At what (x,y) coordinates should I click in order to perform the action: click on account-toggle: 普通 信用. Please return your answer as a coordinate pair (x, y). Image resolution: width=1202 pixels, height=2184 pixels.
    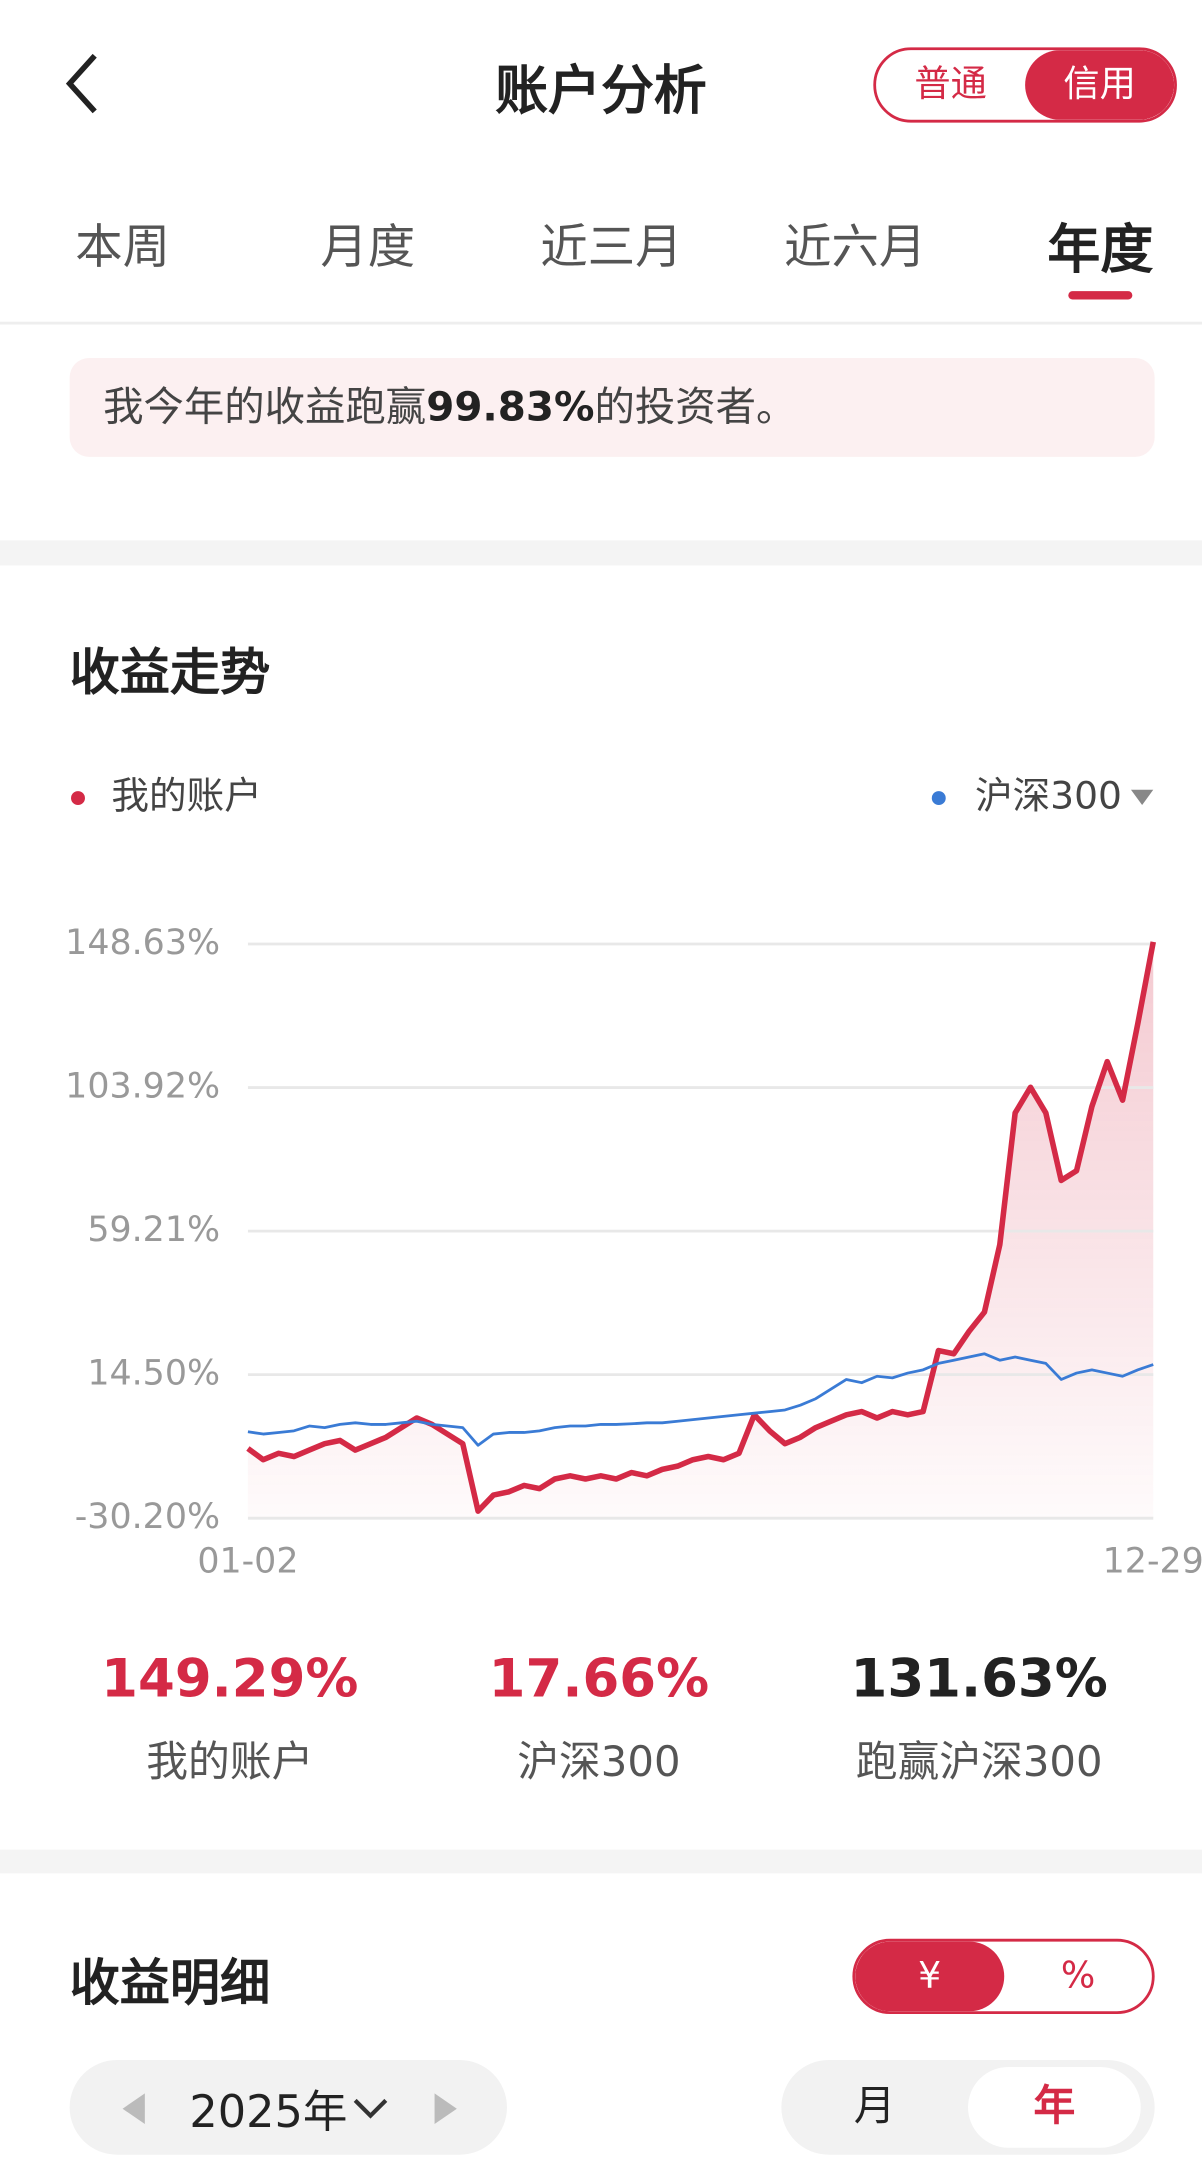
    Looking at the image, I should click on (1025, 85).